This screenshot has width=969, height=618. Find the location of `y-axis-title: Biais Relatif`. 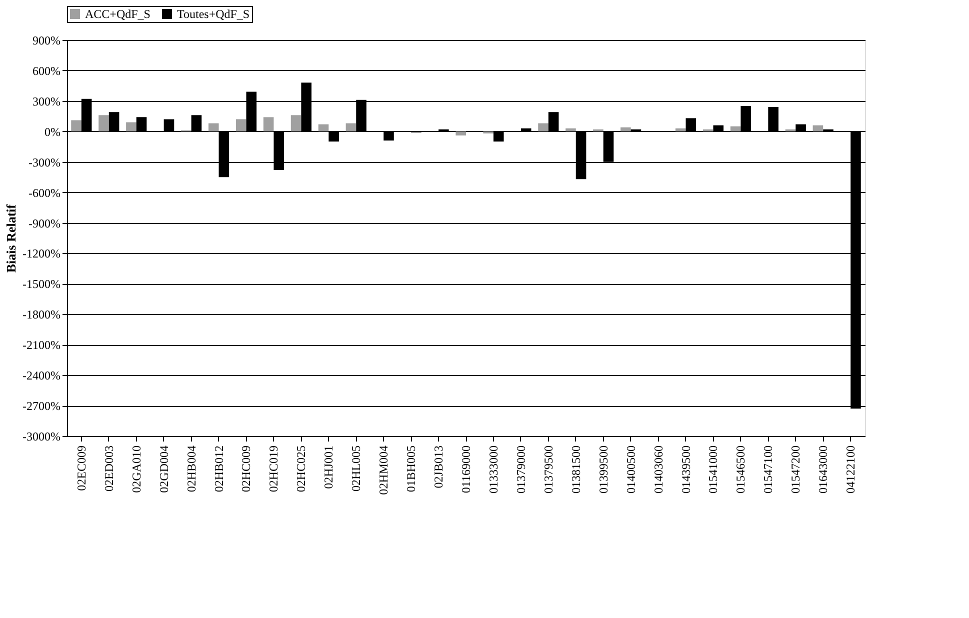

y-axis-title: Biais Relatif is located at coordinates (11, 238).